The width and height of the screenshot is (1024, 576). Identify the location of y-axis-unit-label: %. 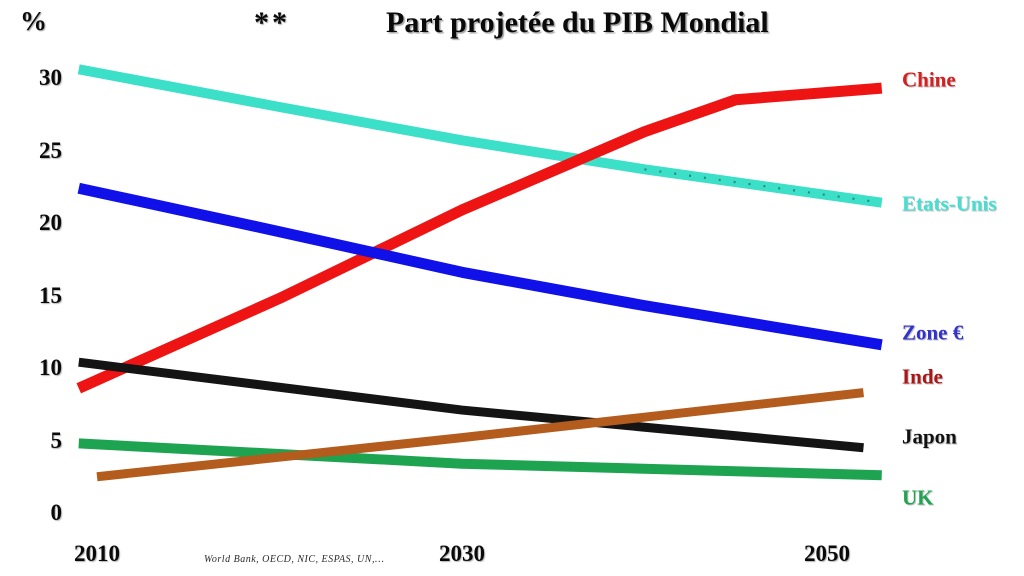
(33, 21).